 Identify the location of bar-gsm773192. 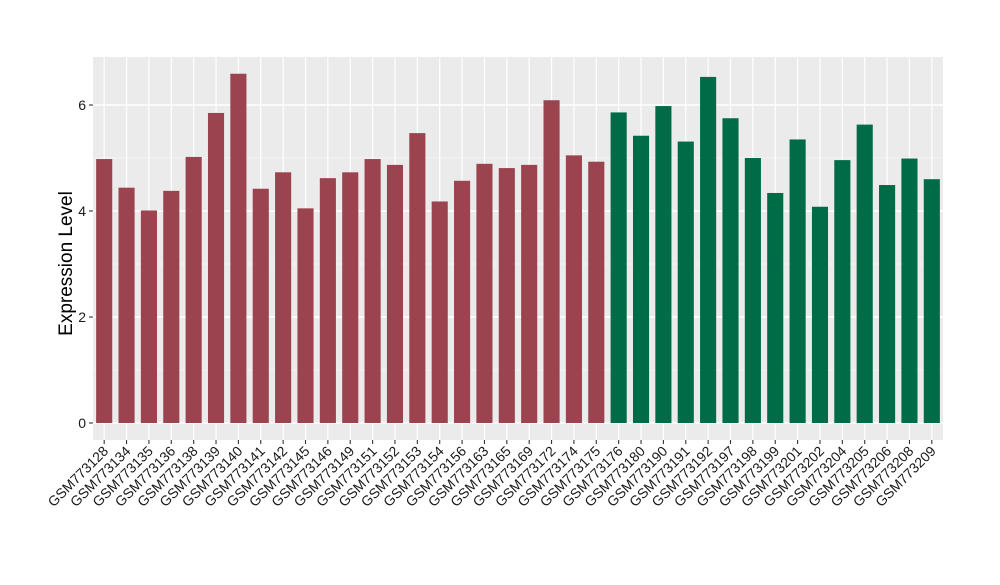
(708, 249).